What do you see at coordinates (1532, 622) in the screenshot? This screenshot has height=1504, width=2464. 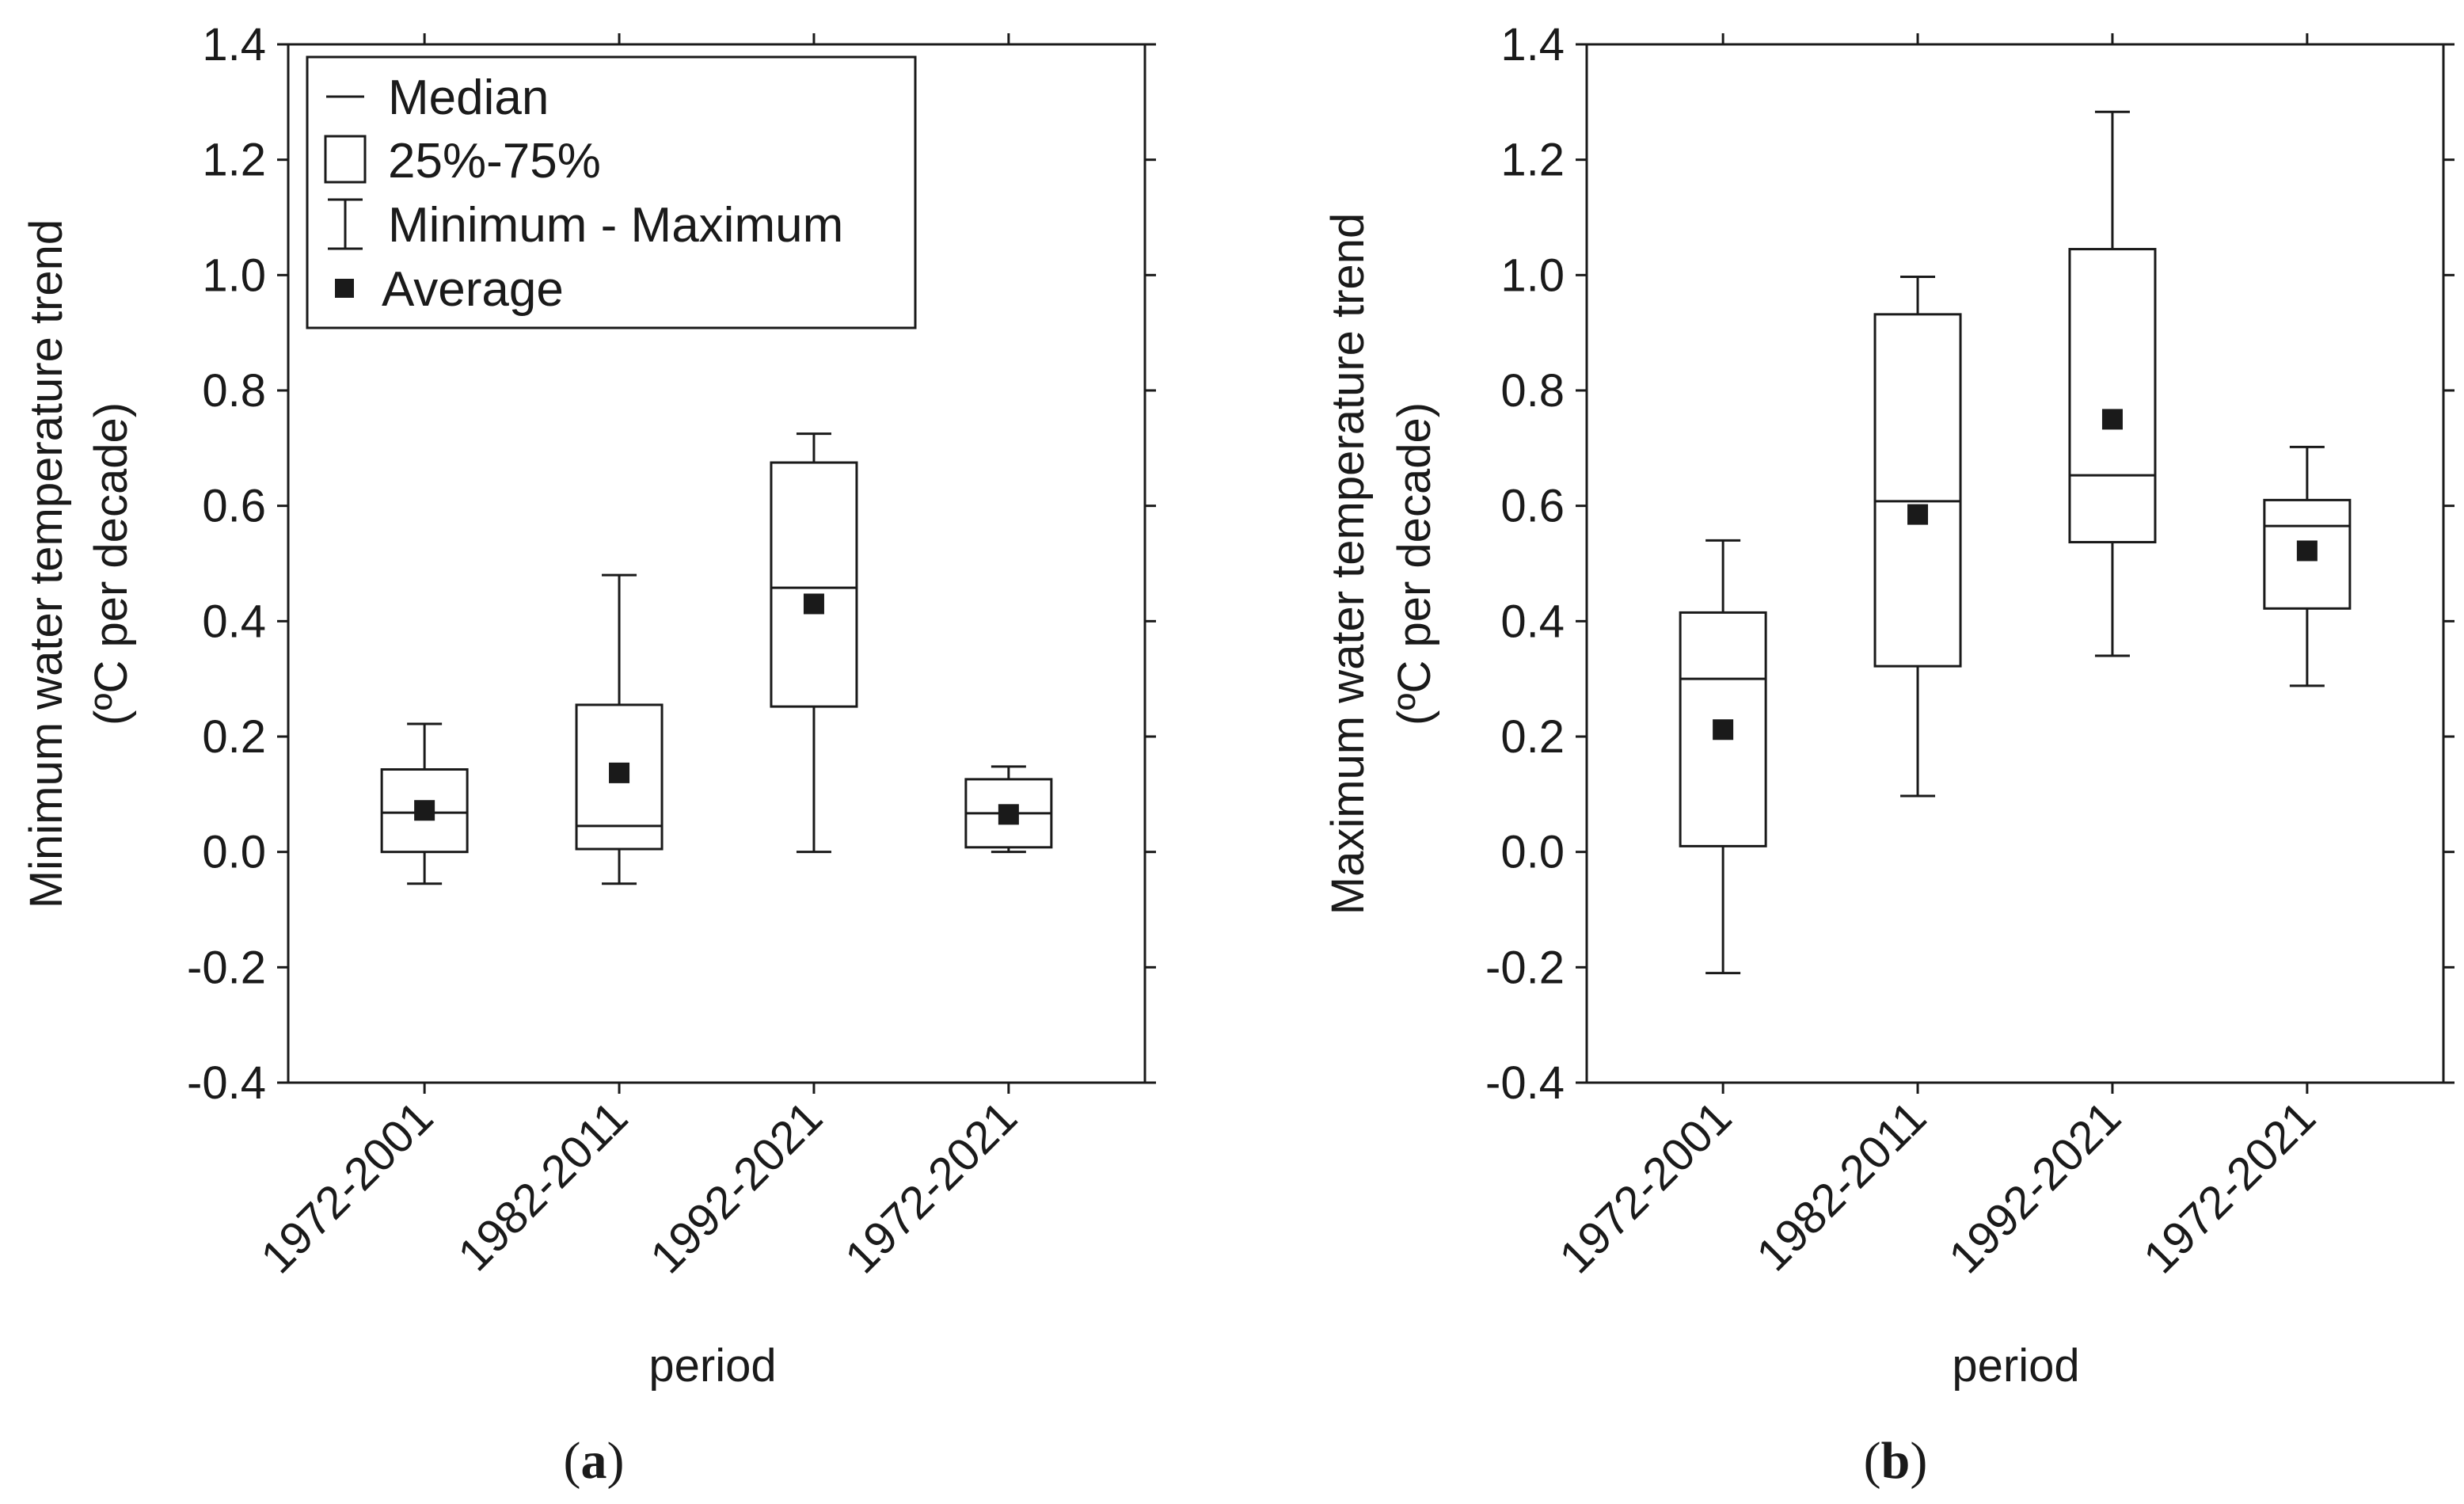 I see `y-tick-label-b-4: 0.4` at bounding box center [1532, 622].